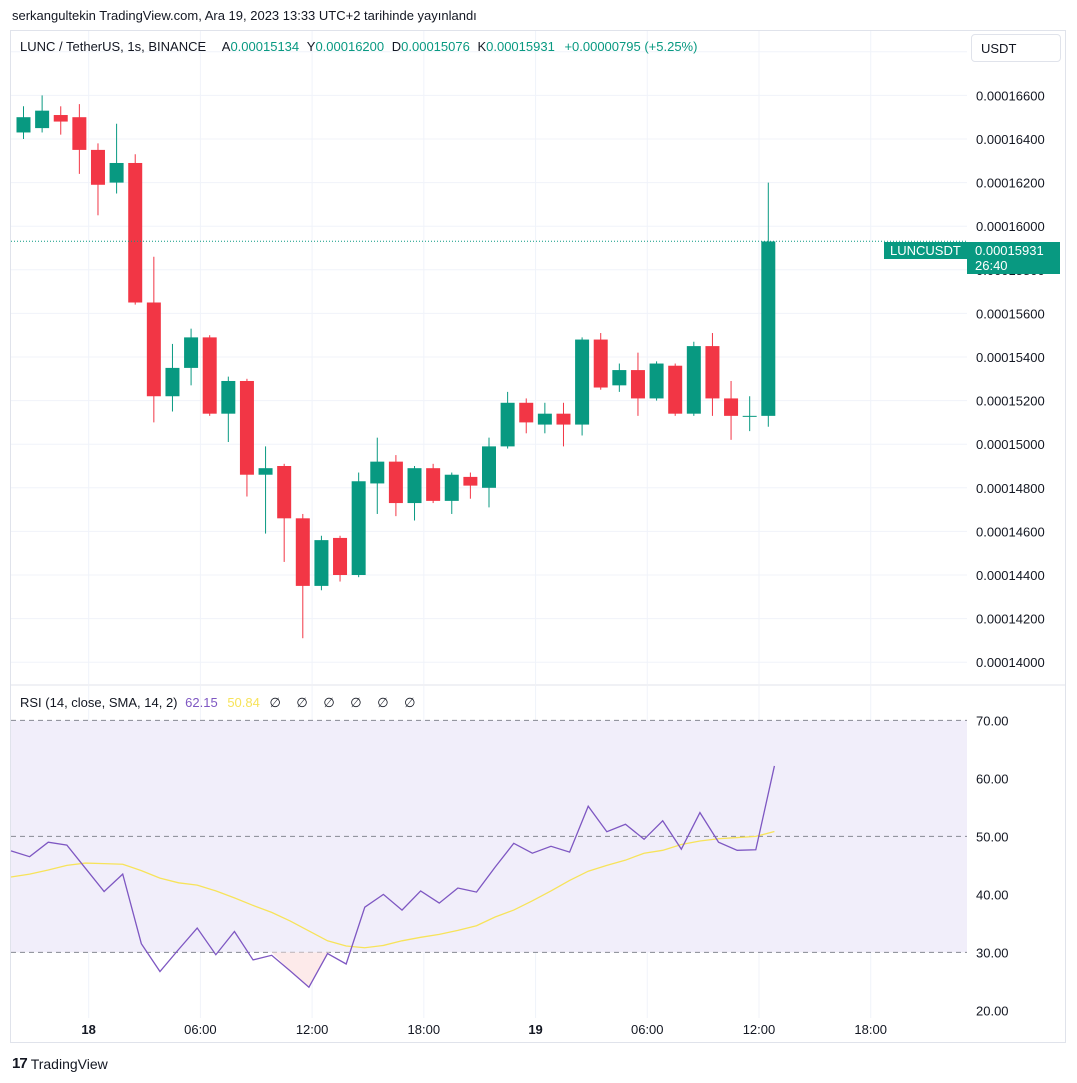 Image resolution: width=1077 pixels, height=1083 pixels. Describe the element at coordinates (392, 889) in the screenshot. I see `rsi-sma-line` at that location.